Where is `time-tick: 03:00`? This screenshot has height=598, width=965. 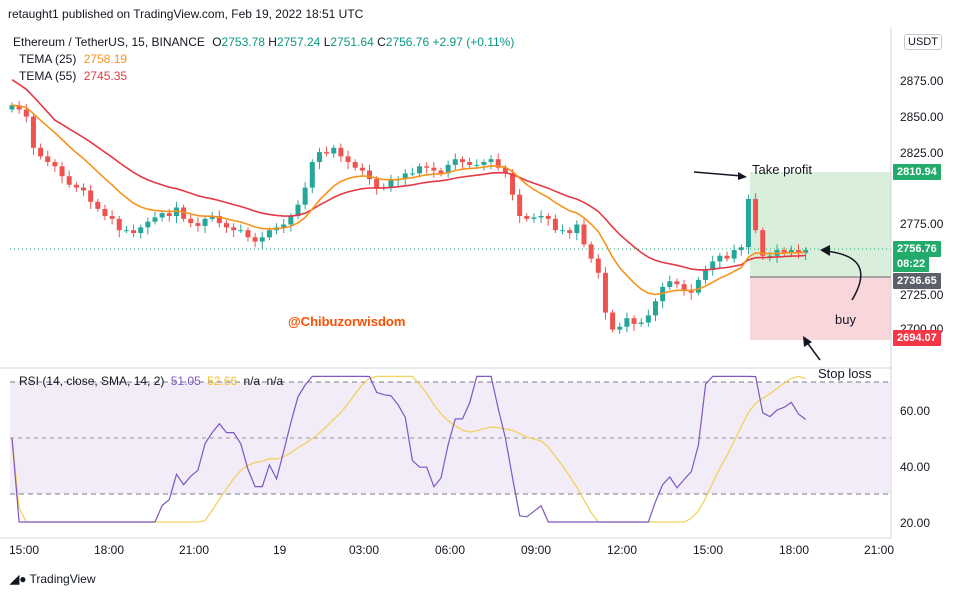 time-tick: 03:00 is located at coordinates (364, 550).